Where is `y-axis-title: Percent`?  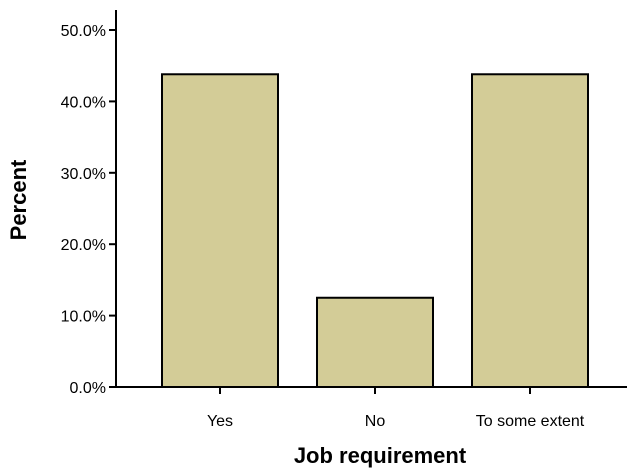 y-axis-title: Percent is located at coordinates (18, 199).